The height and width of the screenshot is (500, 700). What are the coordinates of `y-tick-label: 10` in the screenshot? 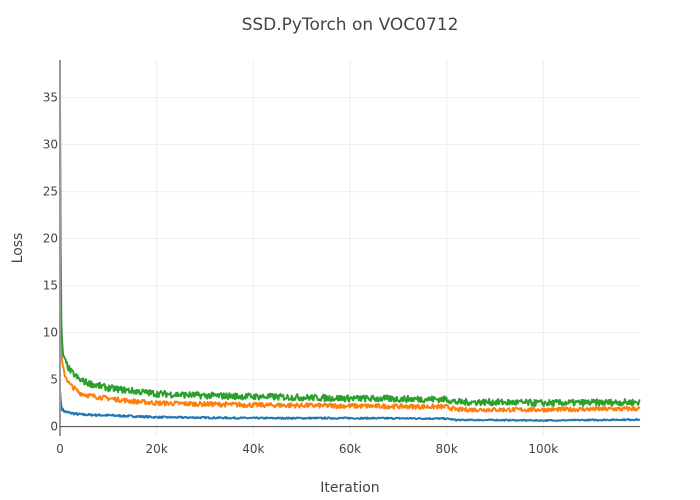 It's located at (50, 333).